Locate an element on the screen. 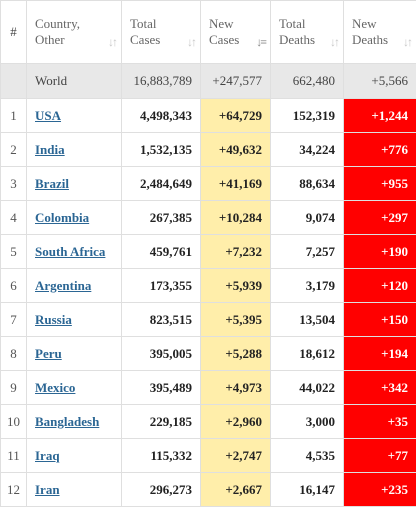  new-deaths-cell: +776 is located at coordinates (380, 150).